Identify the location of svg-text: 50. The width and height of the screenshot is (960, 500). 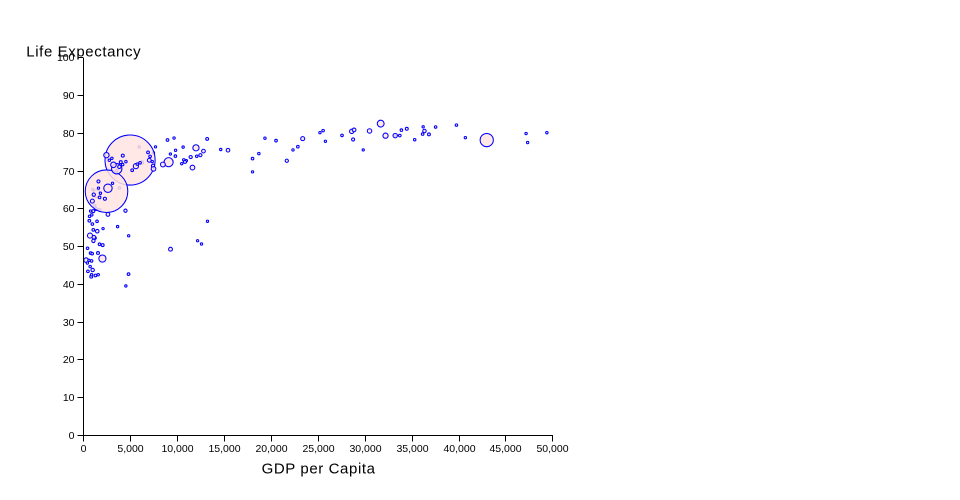
(69, 247).